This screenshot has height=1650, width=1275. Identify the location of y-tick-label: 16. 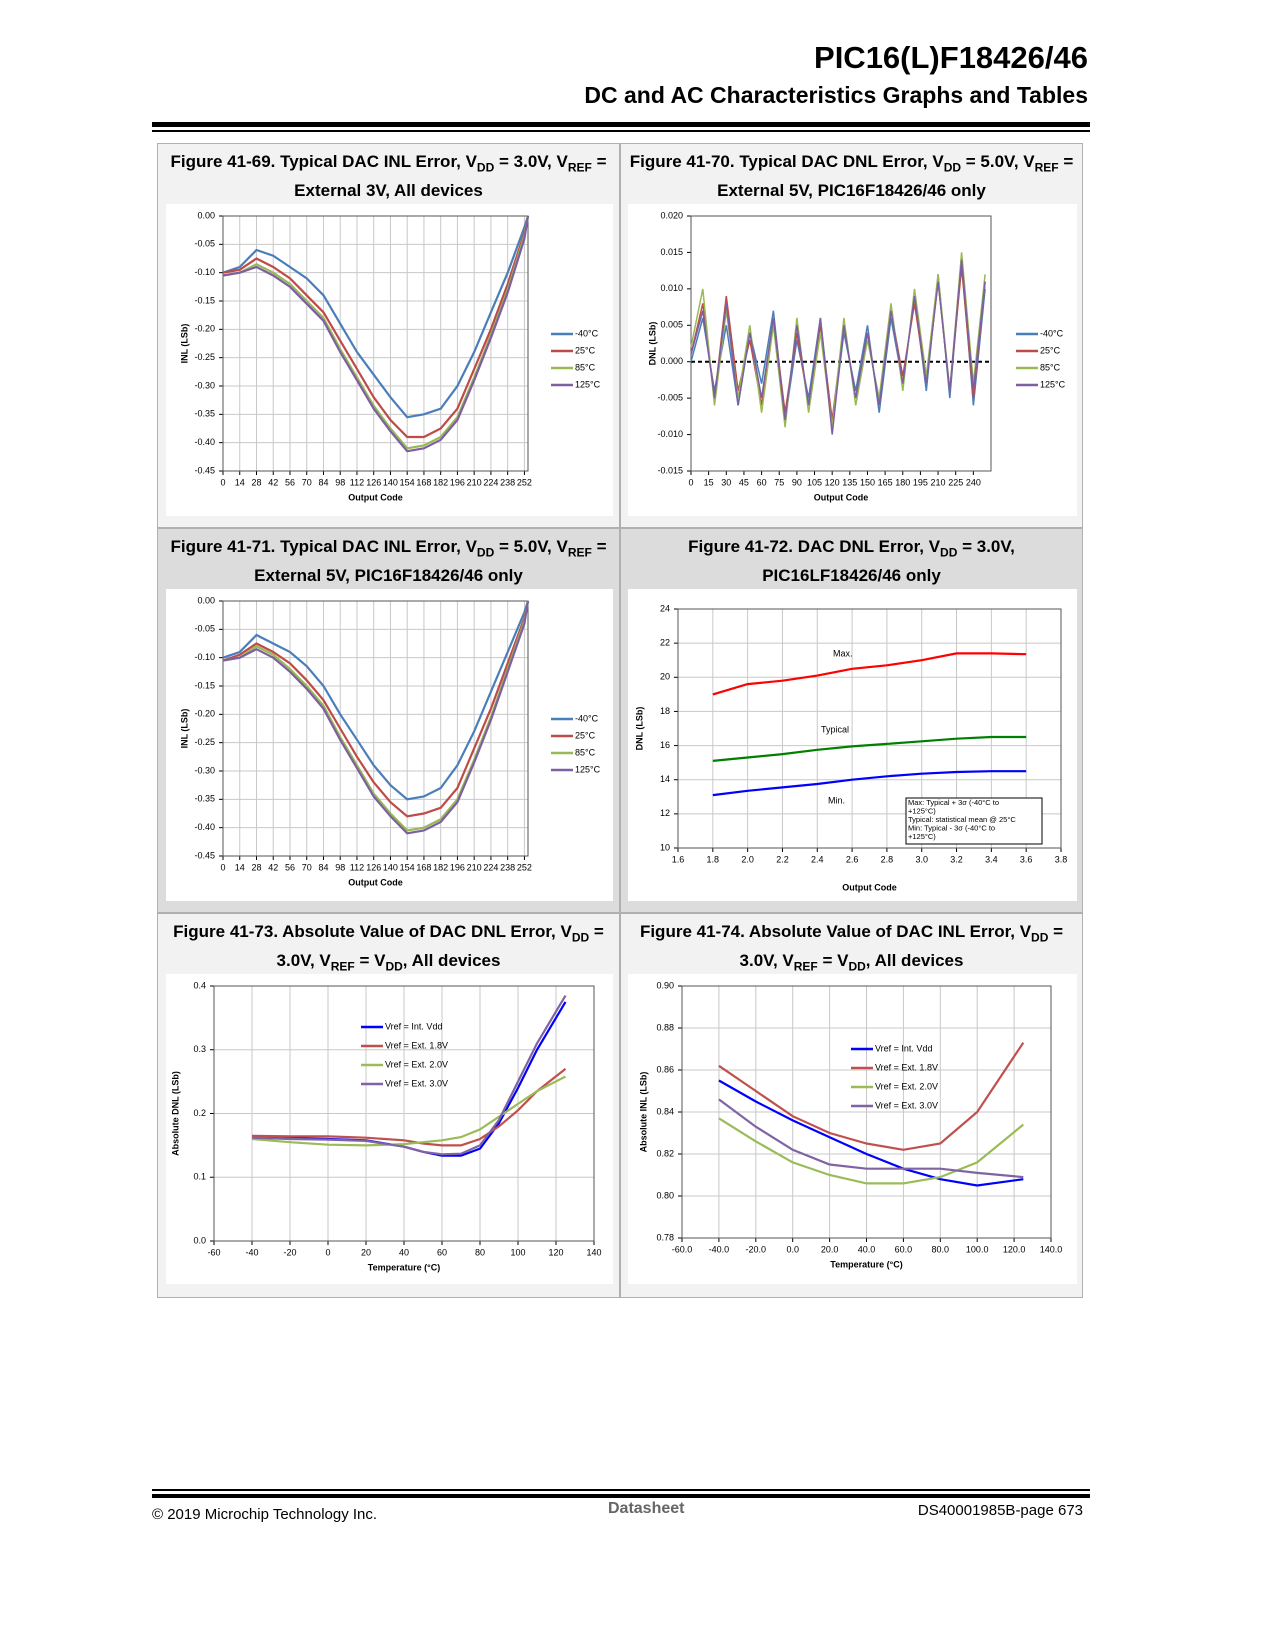
(665, 745).